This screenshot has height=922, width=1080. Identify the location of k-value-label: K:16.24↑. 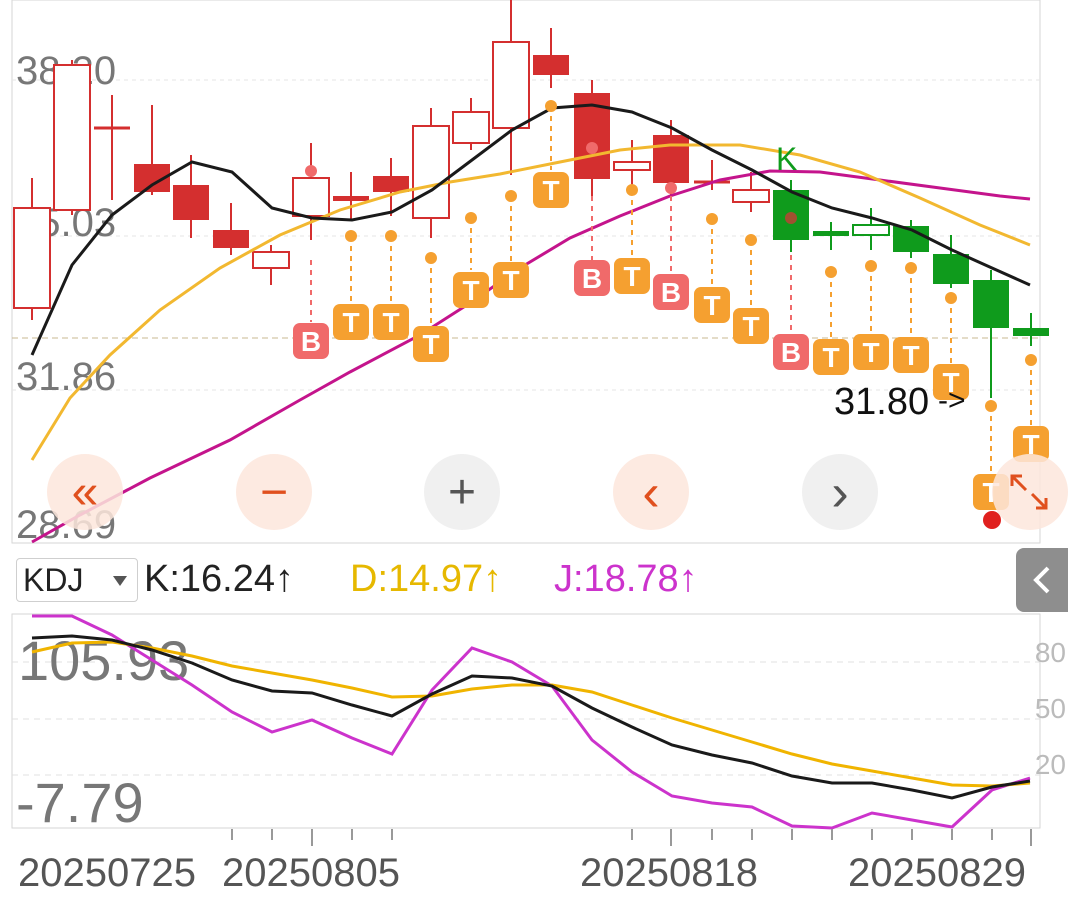
(219, 579).